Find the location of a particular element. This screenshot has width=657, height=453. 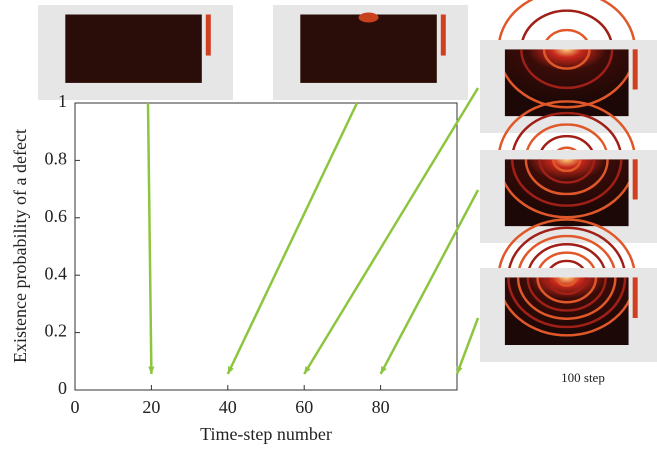

x-axis-label: Time-step number is located at coordinates (266, 434).